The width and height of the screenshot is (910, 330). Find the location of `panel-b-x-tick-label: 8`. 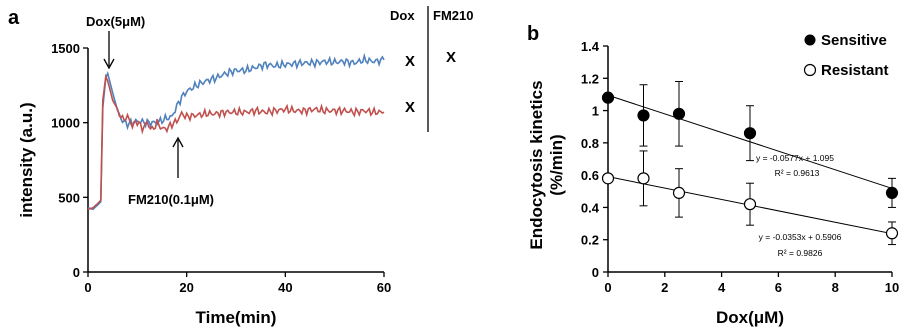

panel-b-x-tick-label: 8 is located at coordinates (835, 287).